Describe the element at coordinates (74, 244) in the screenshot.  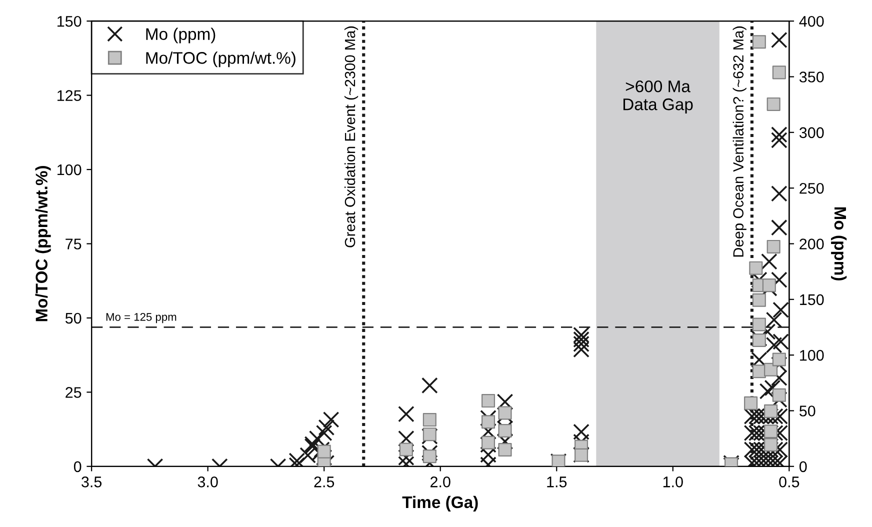
I see `y-tick-label: 75` at that location.